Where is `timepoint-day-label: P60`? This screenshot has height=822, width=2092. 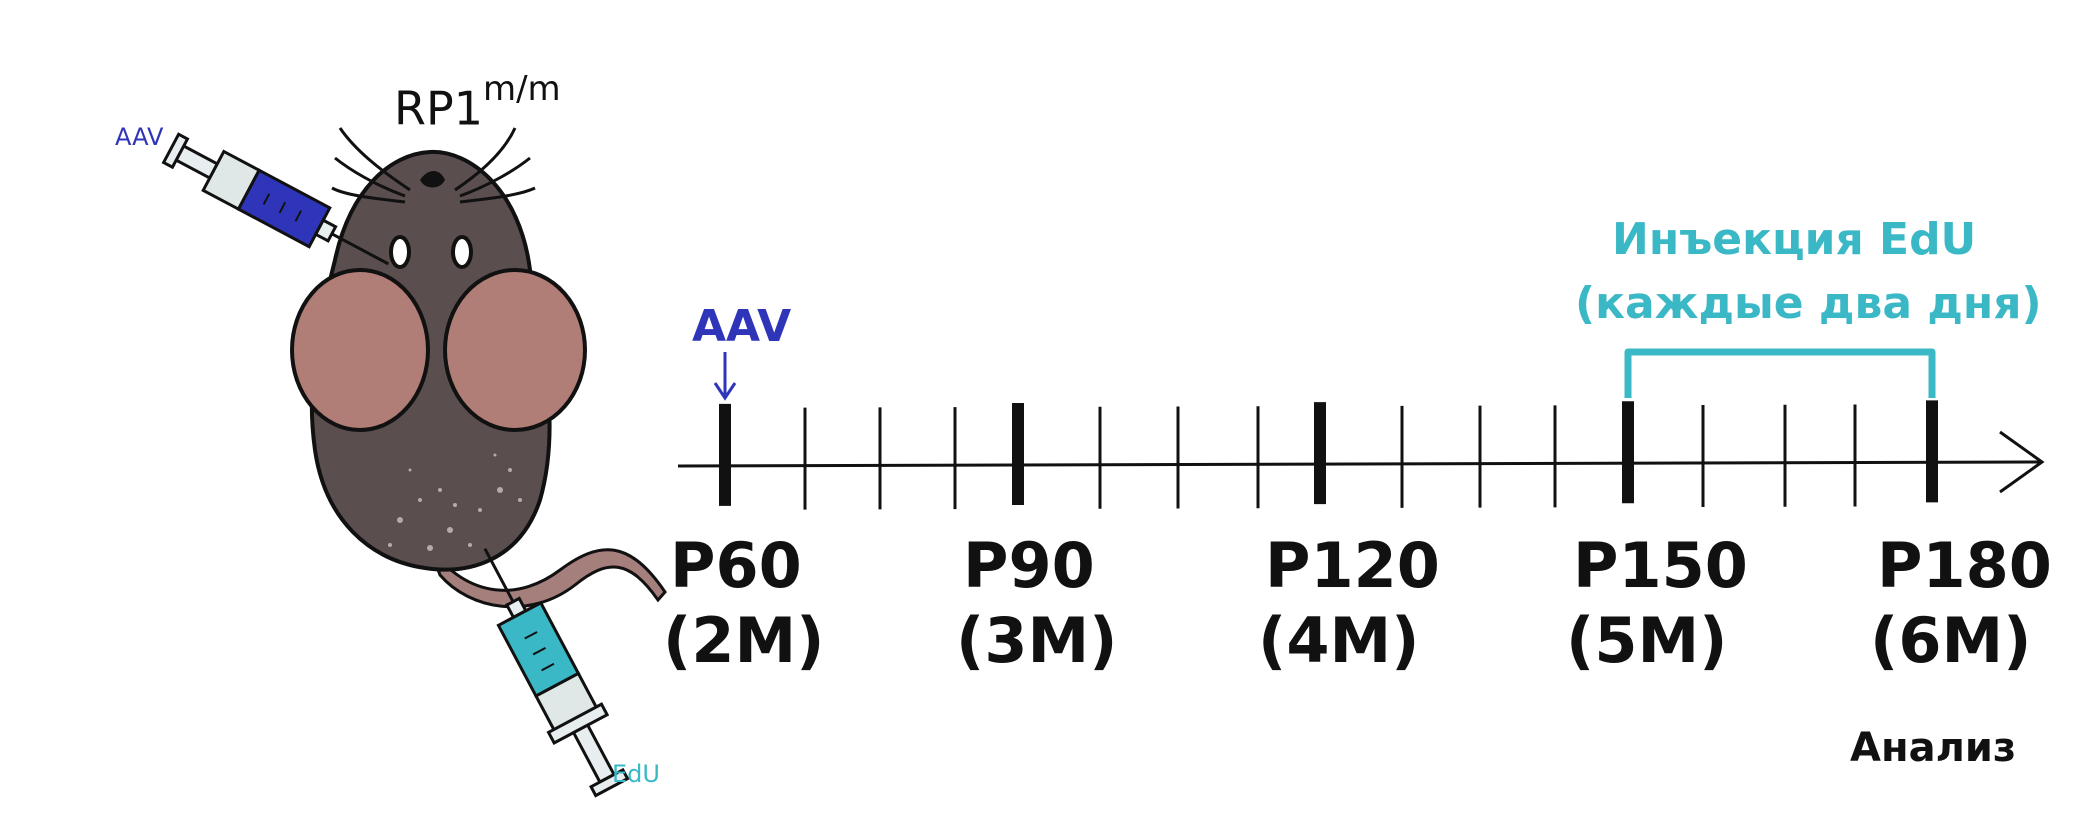 timepoint-day-label: P60 is located at coordinates (736, 565).